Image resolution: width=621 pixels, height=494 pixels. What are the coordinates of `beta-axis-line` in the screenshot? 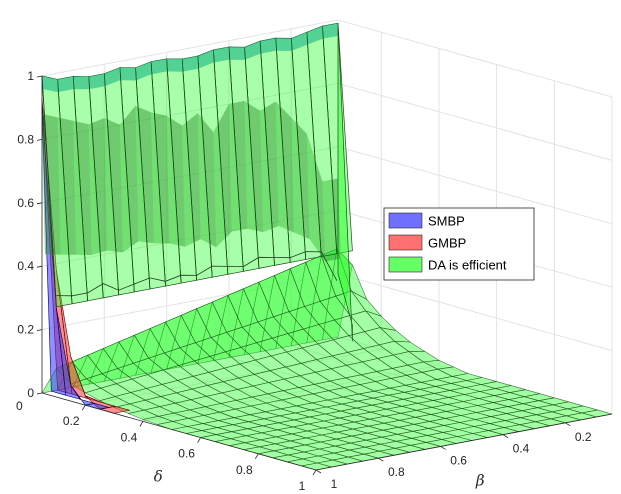 It's located at (464, 442).